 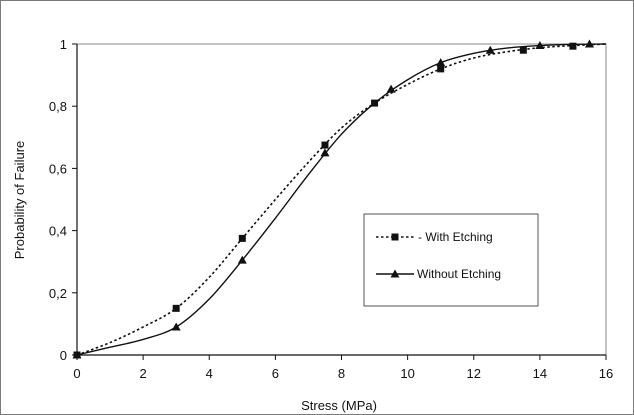 I want to click on legend-label: - With Etching, so click(x=455, y=237).